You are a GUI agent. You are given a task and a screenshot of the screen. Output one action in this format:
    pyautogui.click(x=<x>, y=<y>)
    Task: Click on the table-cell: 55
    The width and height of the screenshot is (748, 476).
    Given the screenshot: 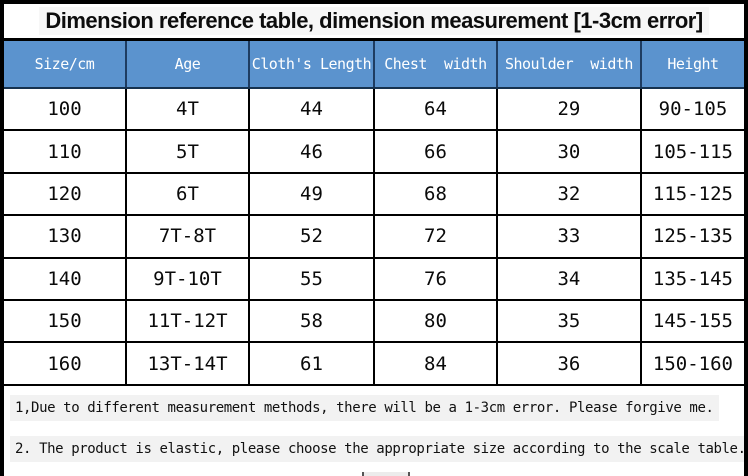 What is the action you would take?
    pyautogui.click(x=310, y=278)
    